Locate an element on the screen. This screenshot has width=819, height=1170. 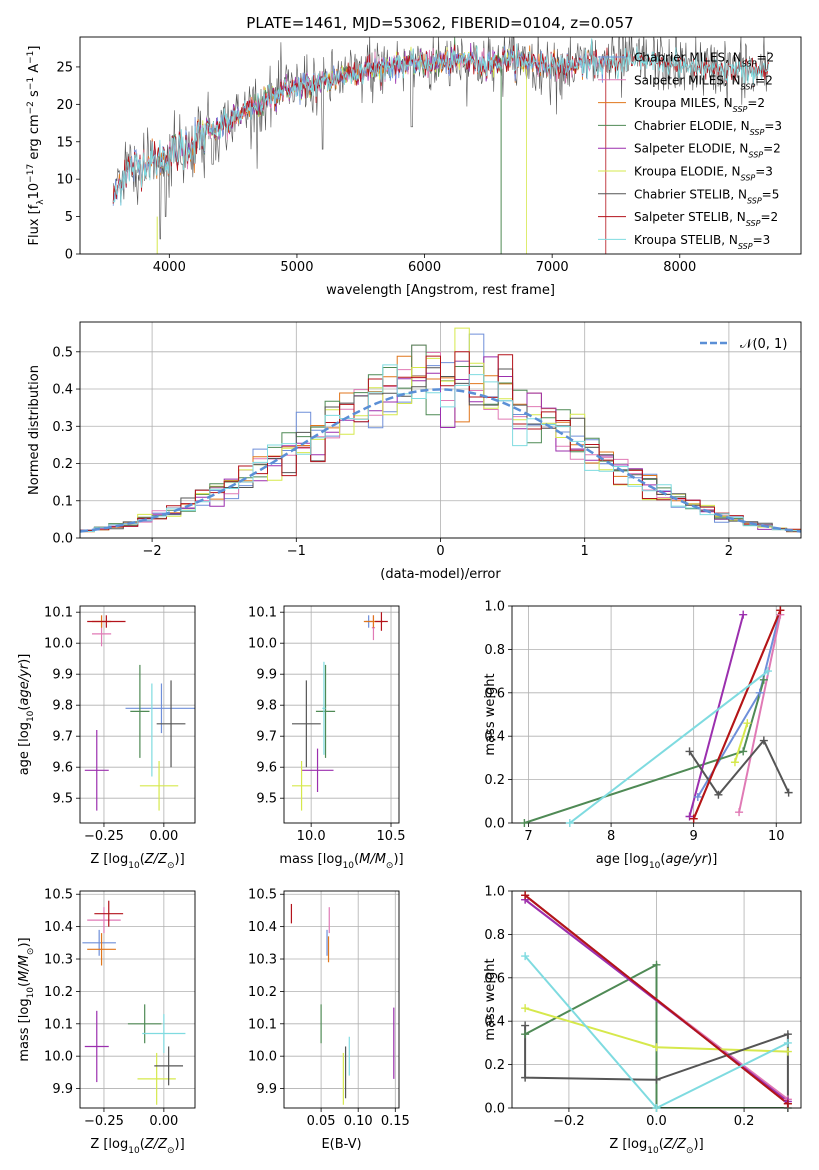
age_vs_Z-ytick-label: 10.0 is located at coordinates (58, 644).